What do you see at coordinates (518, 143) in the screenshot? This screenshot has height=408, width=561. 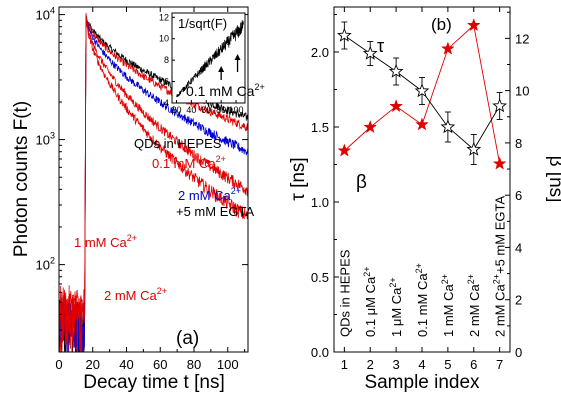 I see `panel-b-right-tick-label: 8` at bounding box center [518, 143].